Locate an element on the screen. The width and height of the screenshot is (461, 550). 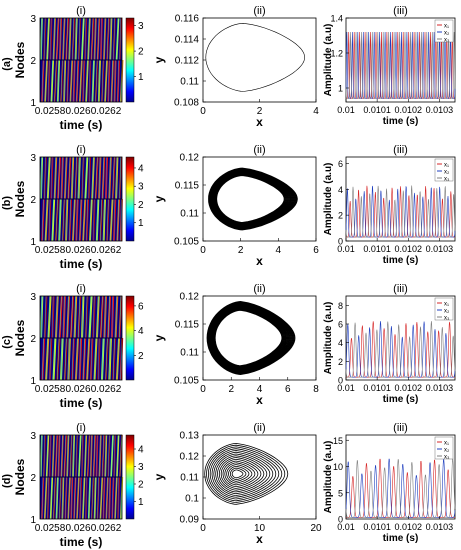
panel-label: (iii) is located at coordinates (400, 11).